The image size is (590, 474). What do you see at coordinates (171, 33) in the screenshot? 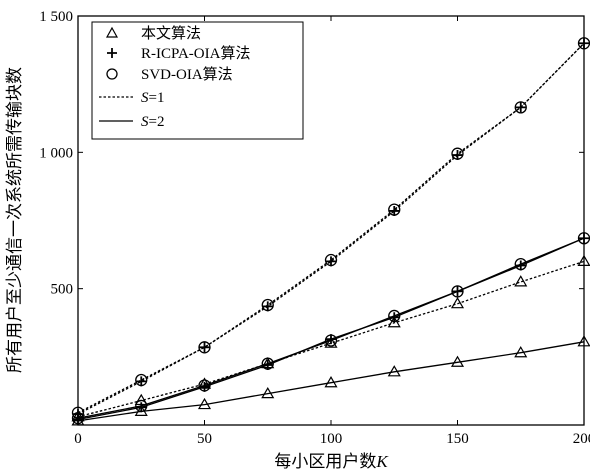
I see `legend-label-proposed: 本文算法` at bounding box center [171, 33].